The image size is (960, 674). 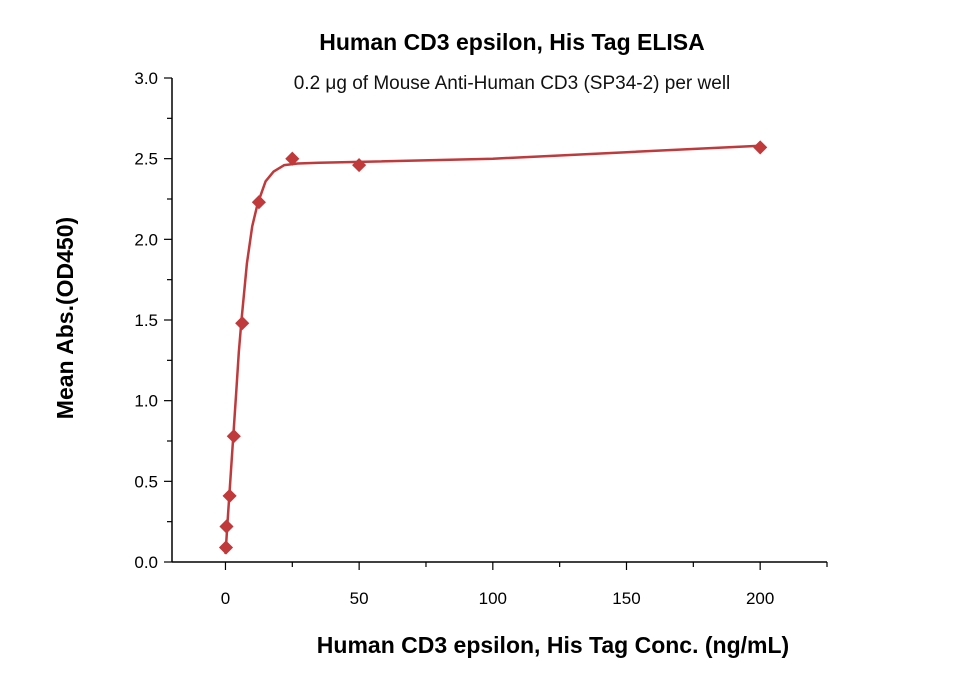 What do you see at coordinates (65, 318) in the screenshot?
I see `y-axis-label: Mean Abs.(OD450)` at bounding box center [65, 318].